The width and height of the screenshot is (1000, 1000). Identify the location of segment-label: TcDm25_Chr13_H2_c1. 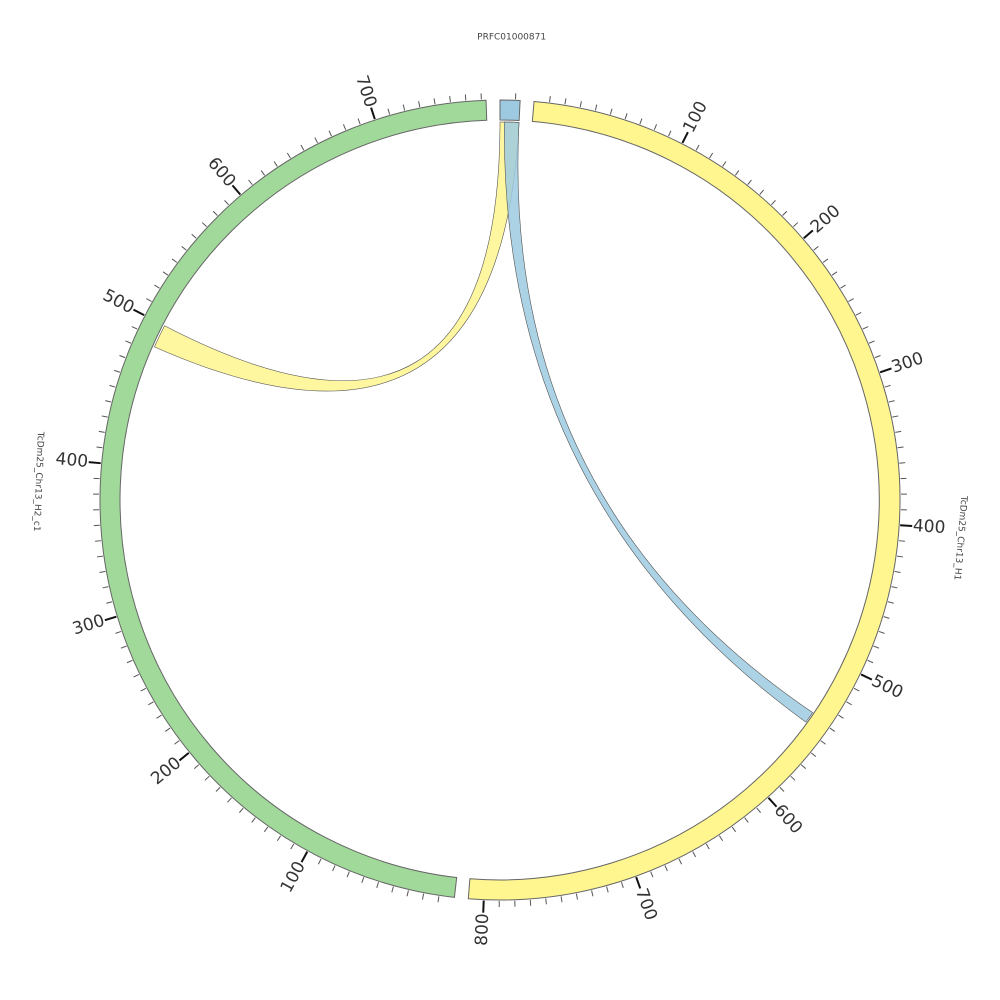
(38, 481).